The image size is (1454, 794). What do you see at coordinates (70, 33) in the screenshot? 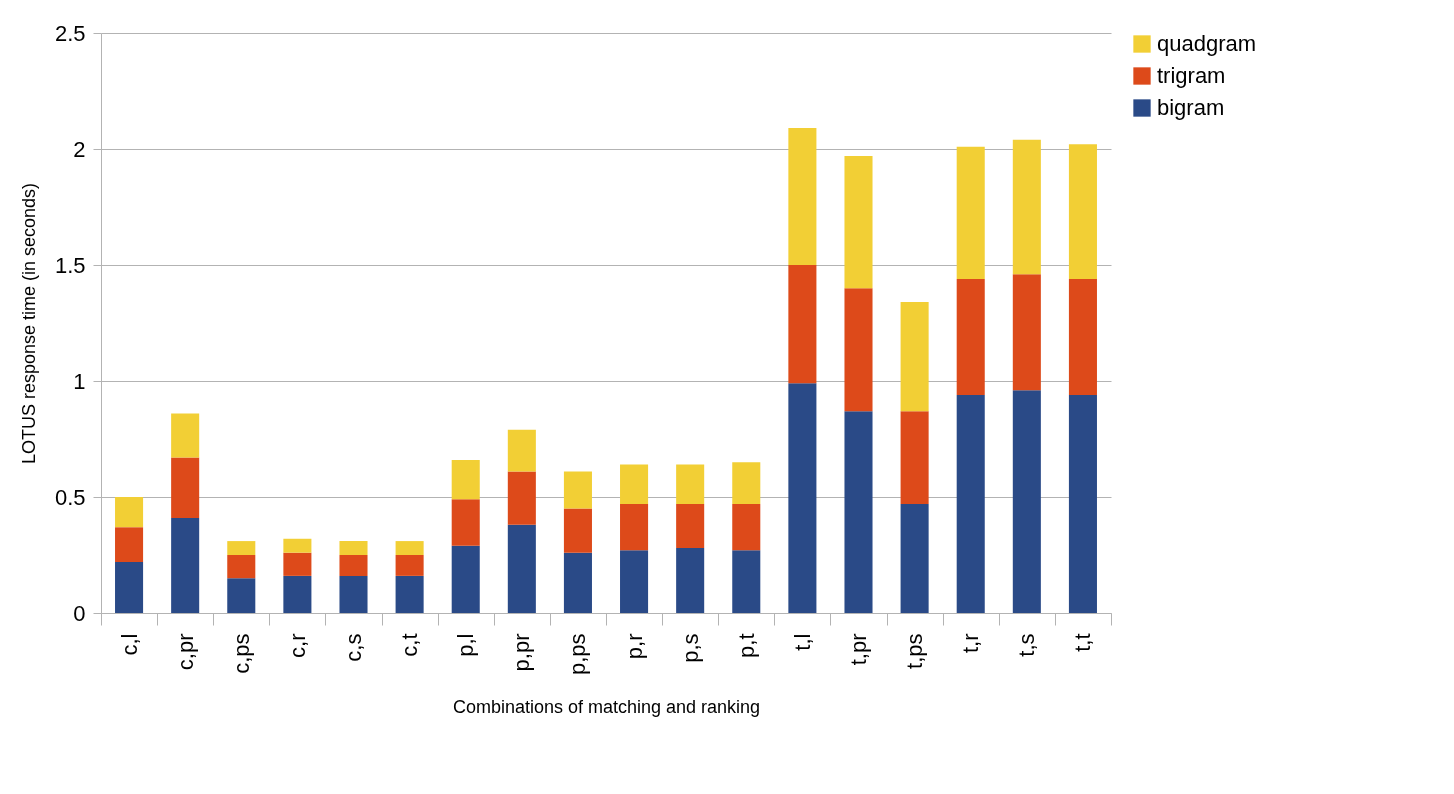
I see `y-tick-label: 2.5` at bounding box center [70, 33].